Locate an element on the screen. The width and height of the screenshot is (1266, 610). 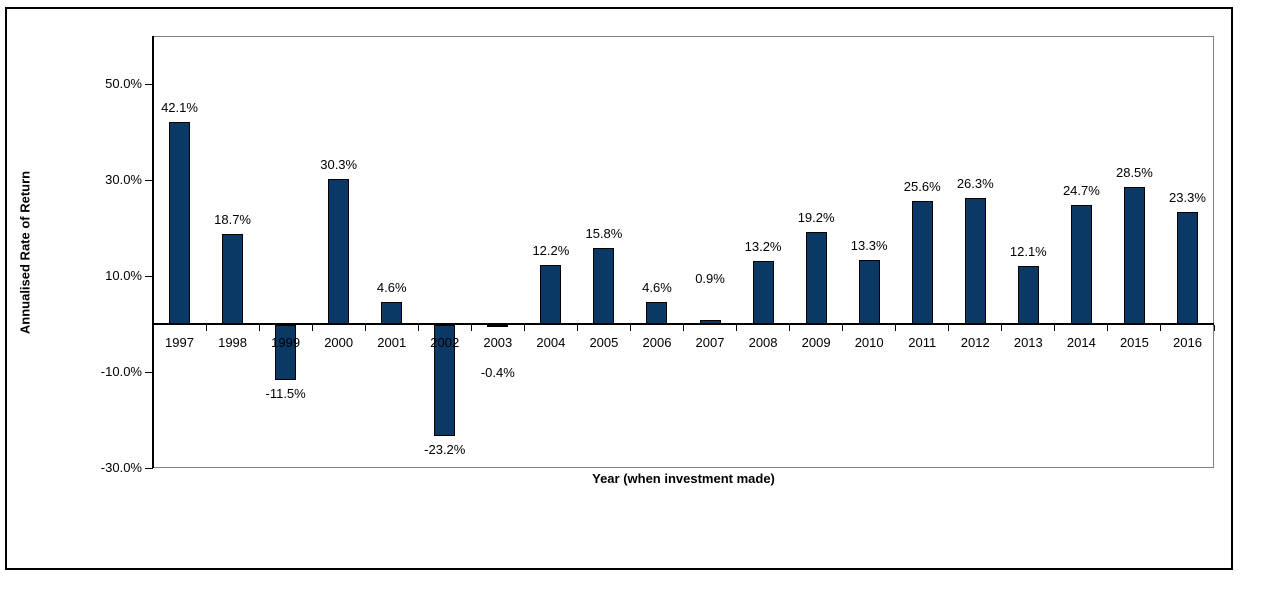
y-axis-line is located at coordinates (153, 252).